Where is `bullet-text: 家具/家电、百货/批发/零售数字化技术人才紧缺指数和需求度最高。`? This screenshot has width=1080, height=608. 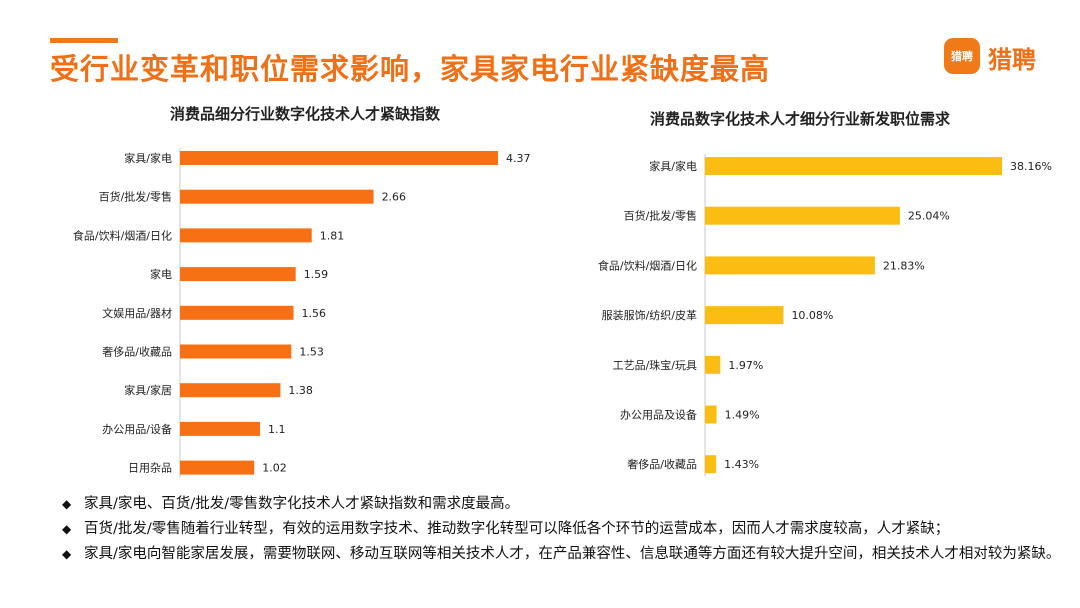 bullet-text: 家具/家电、百货/批发/零售数字化技术人才紧缺指数和需求度最高。 is located at coordinates (302, 504).